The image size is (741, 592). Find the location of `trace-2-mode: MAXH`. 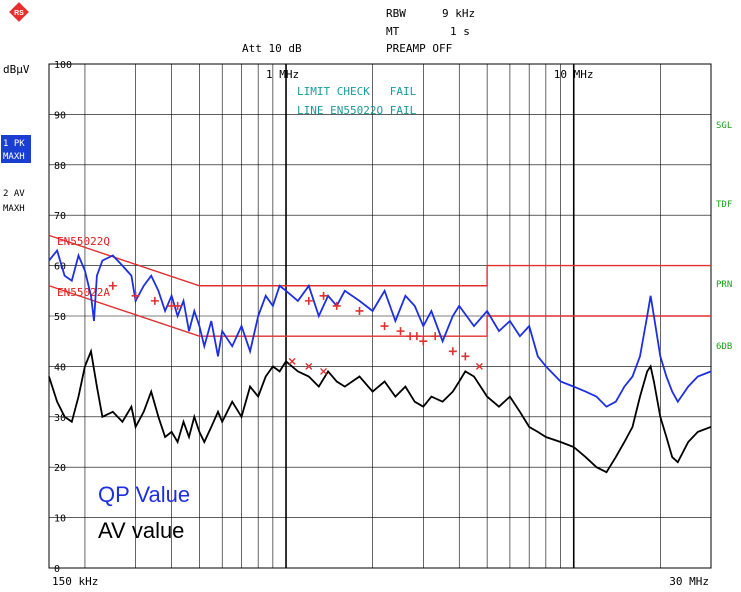

trace-2-mode: MAXH is located at coordinates (14, 209).